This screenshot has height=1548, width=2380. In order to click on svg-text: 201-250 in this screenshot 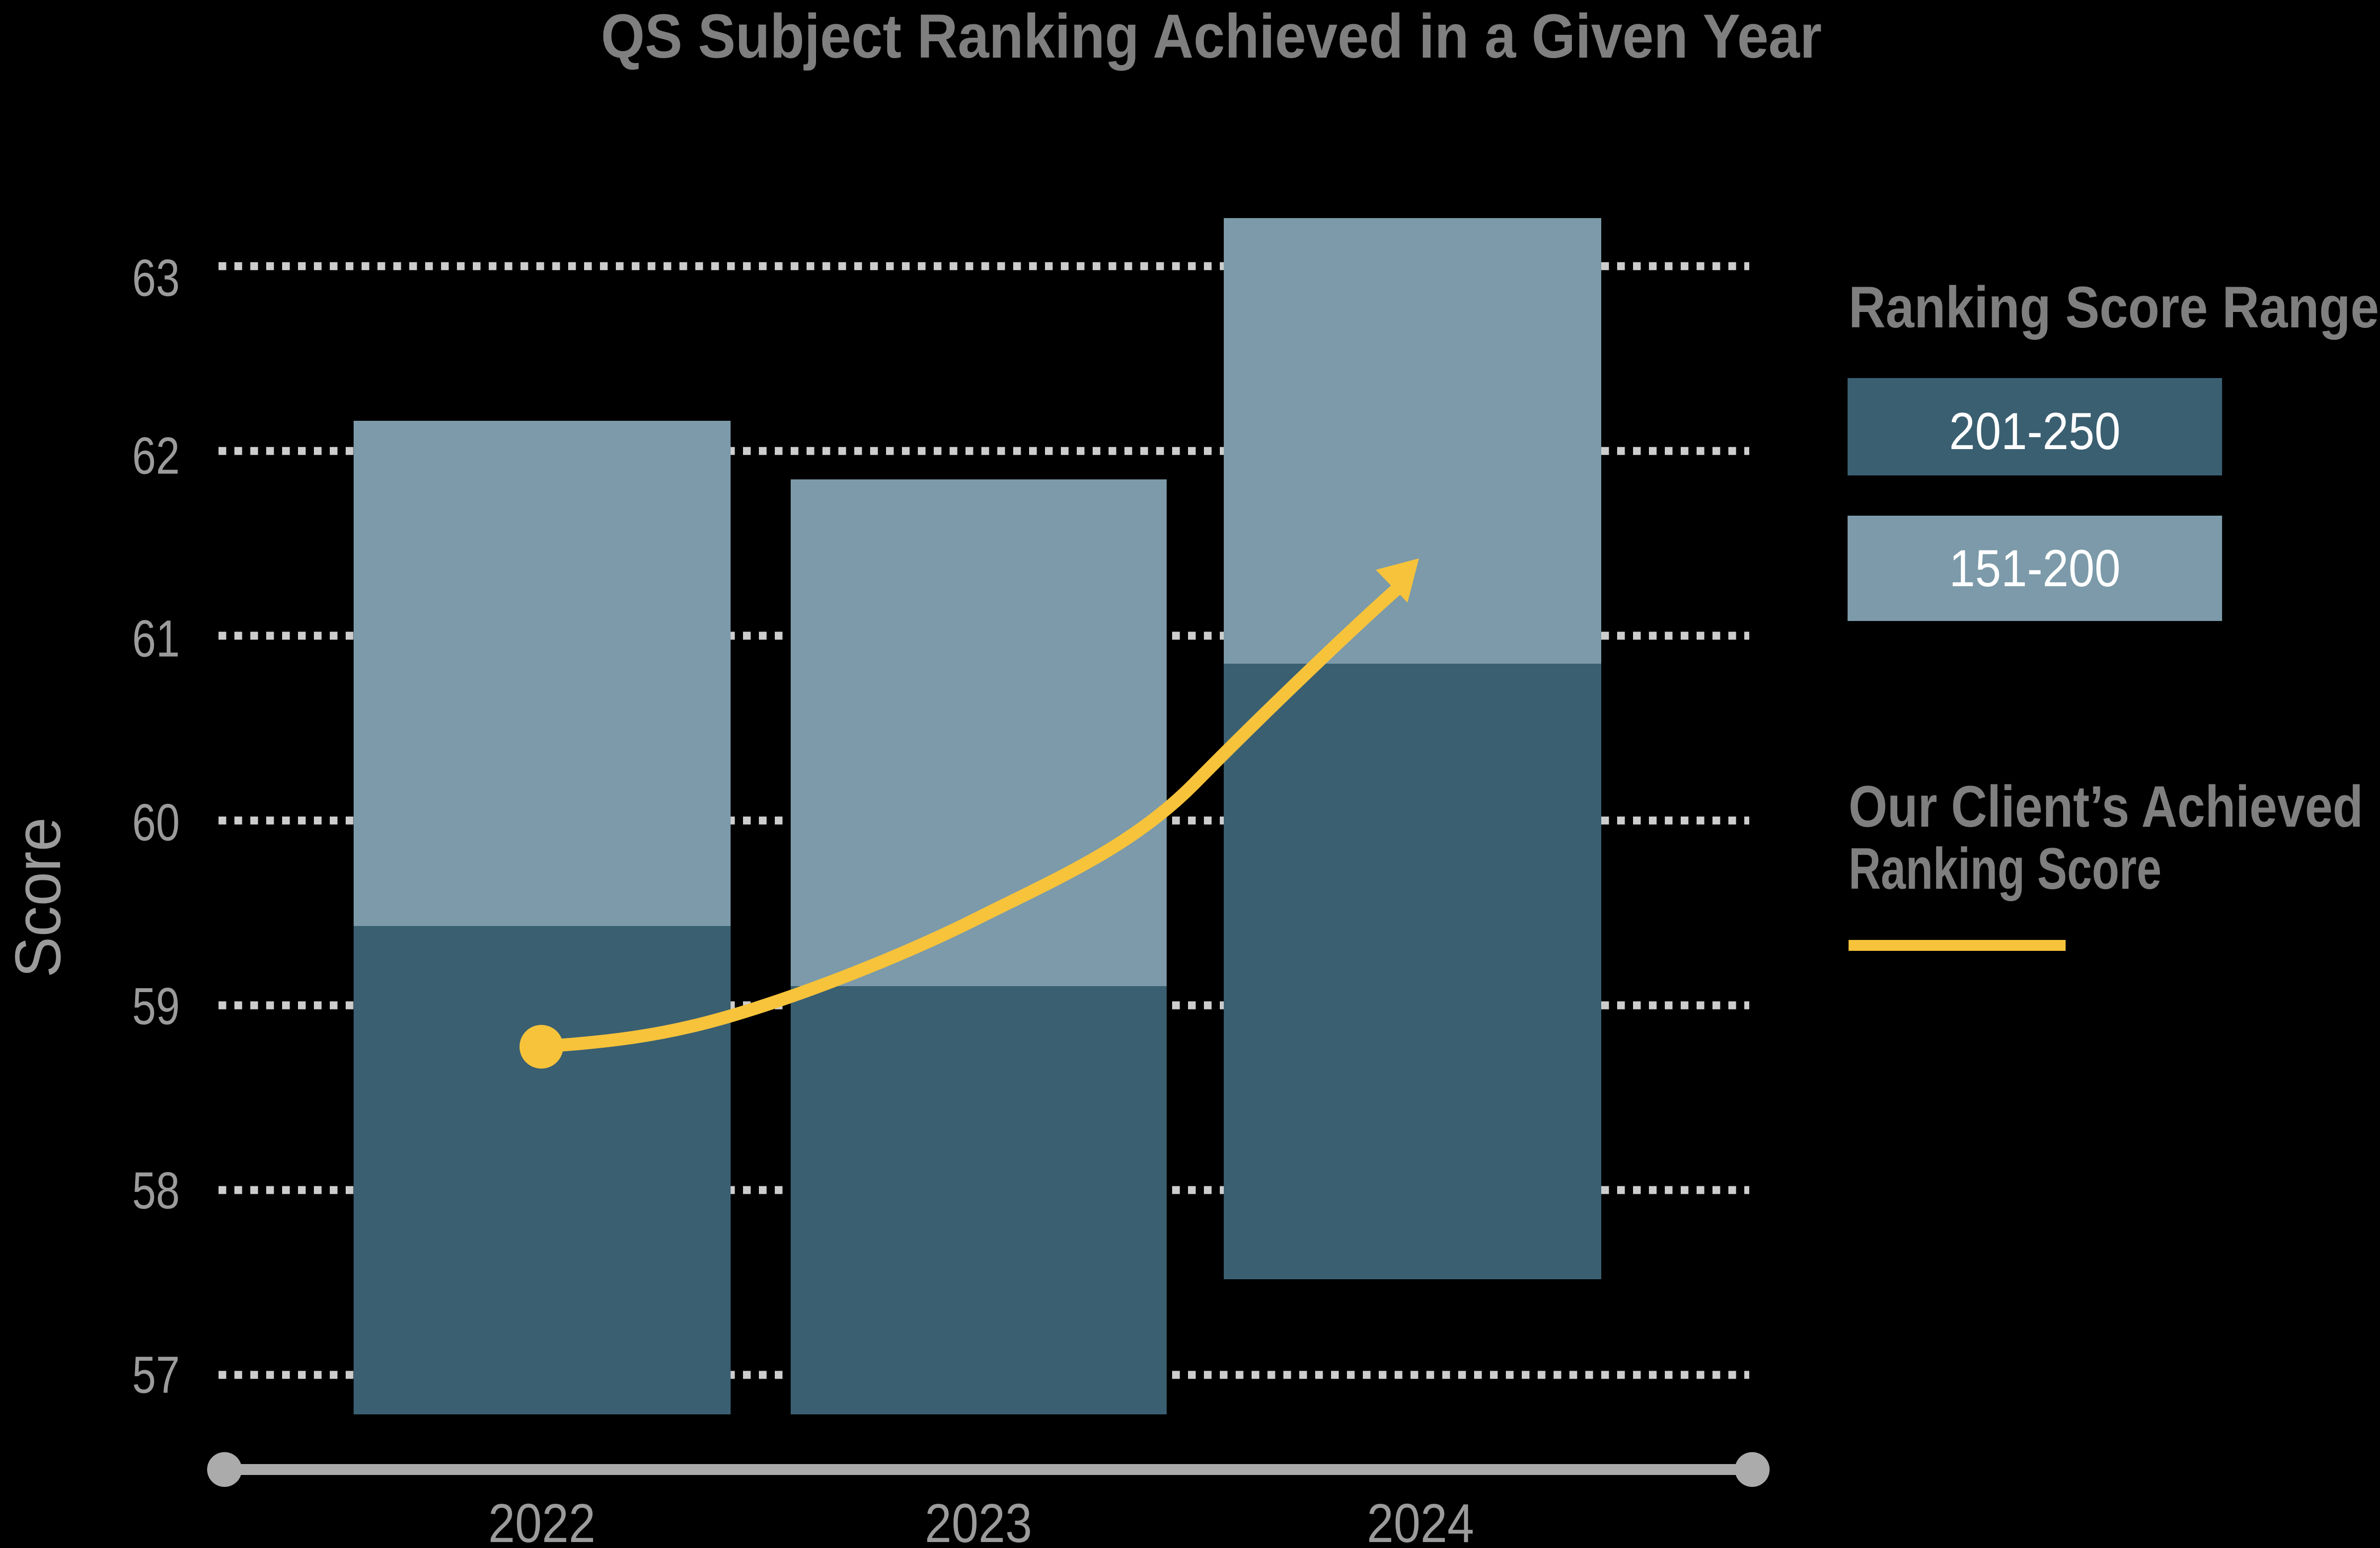, I will do `click(2035, 431)`.